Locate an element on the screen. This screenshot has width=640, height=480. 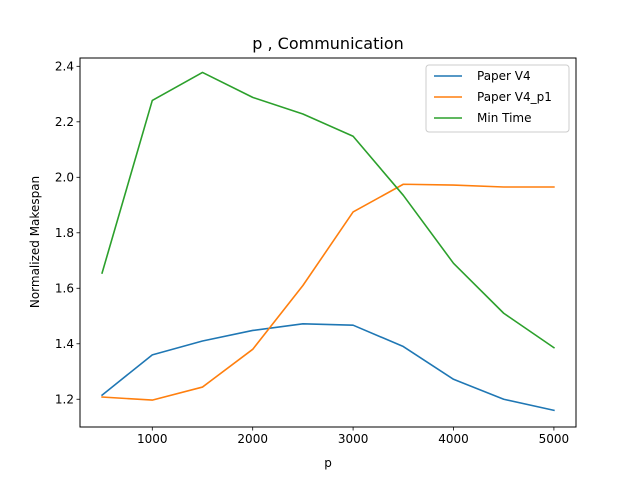
legend-label: Paper V4 is located at coordinates (504, 76).